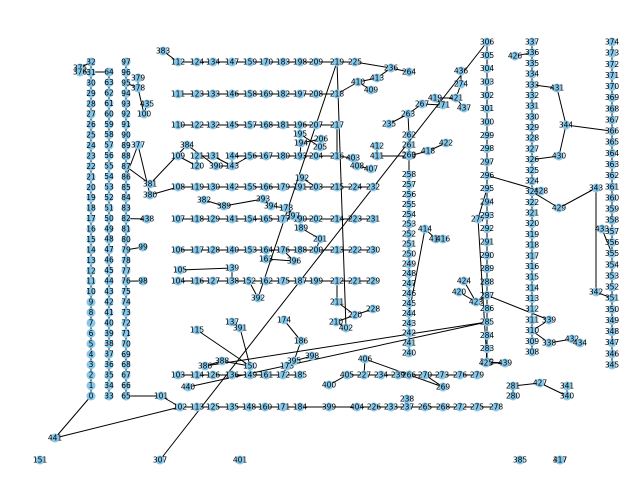  I want to click on graph-node: 291, so click(487, 242).